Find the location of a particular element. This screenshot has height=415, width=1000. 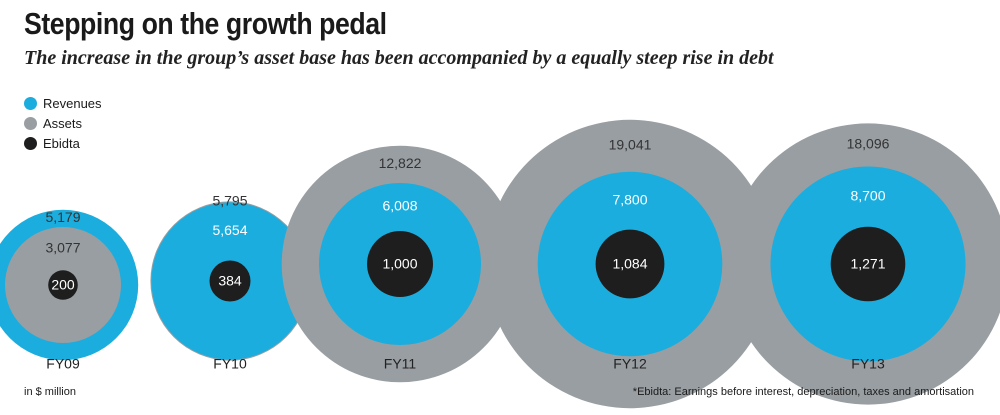

value-label-outer-fy11: 12,822 is located at coordinates (400, 163).